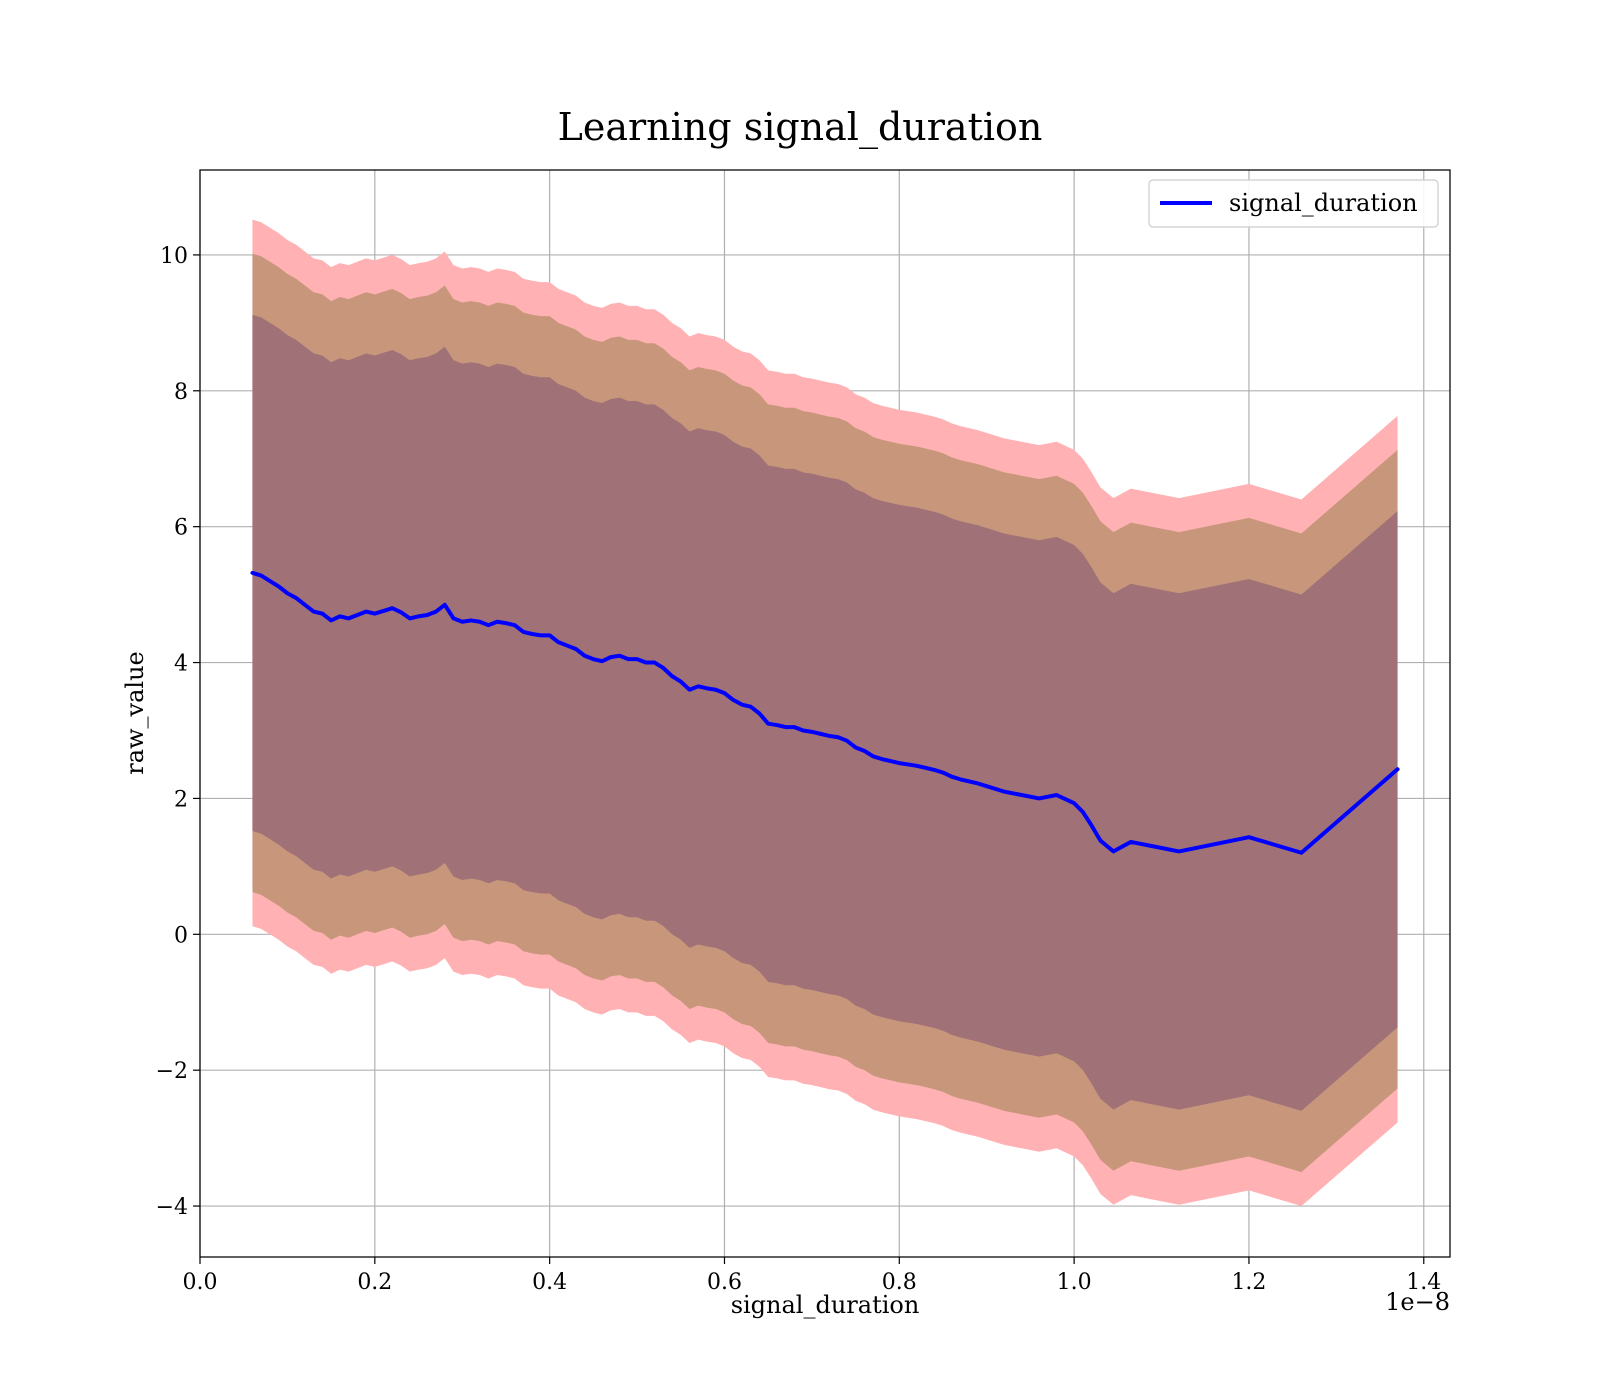 This screenshot has height=1400, width=1600. What do you see at coordinates (1423, 1282) in the screenshot?
I see `x-tick-label: 1.4` at bounding box center [1423, 1282].